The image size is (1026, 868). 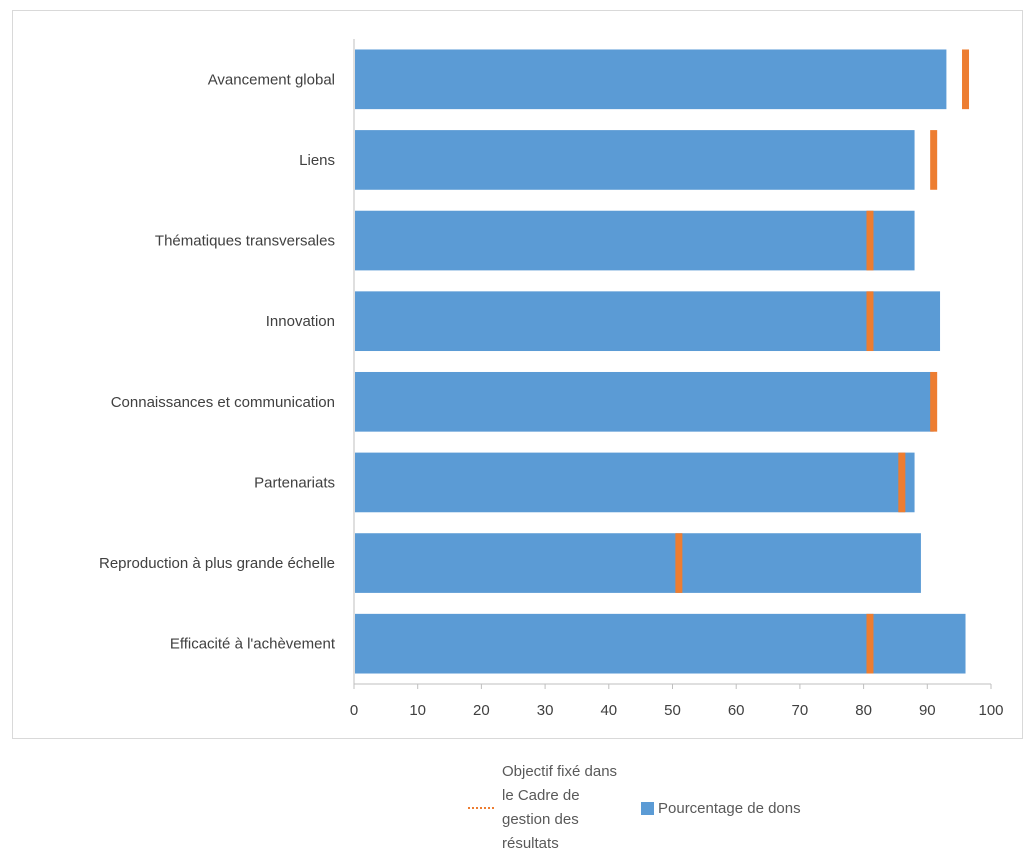 What do you see at coordinates (672, 710) in the screenshot?
I see `x-tick-label: 50` at bounding box center [672, 710].